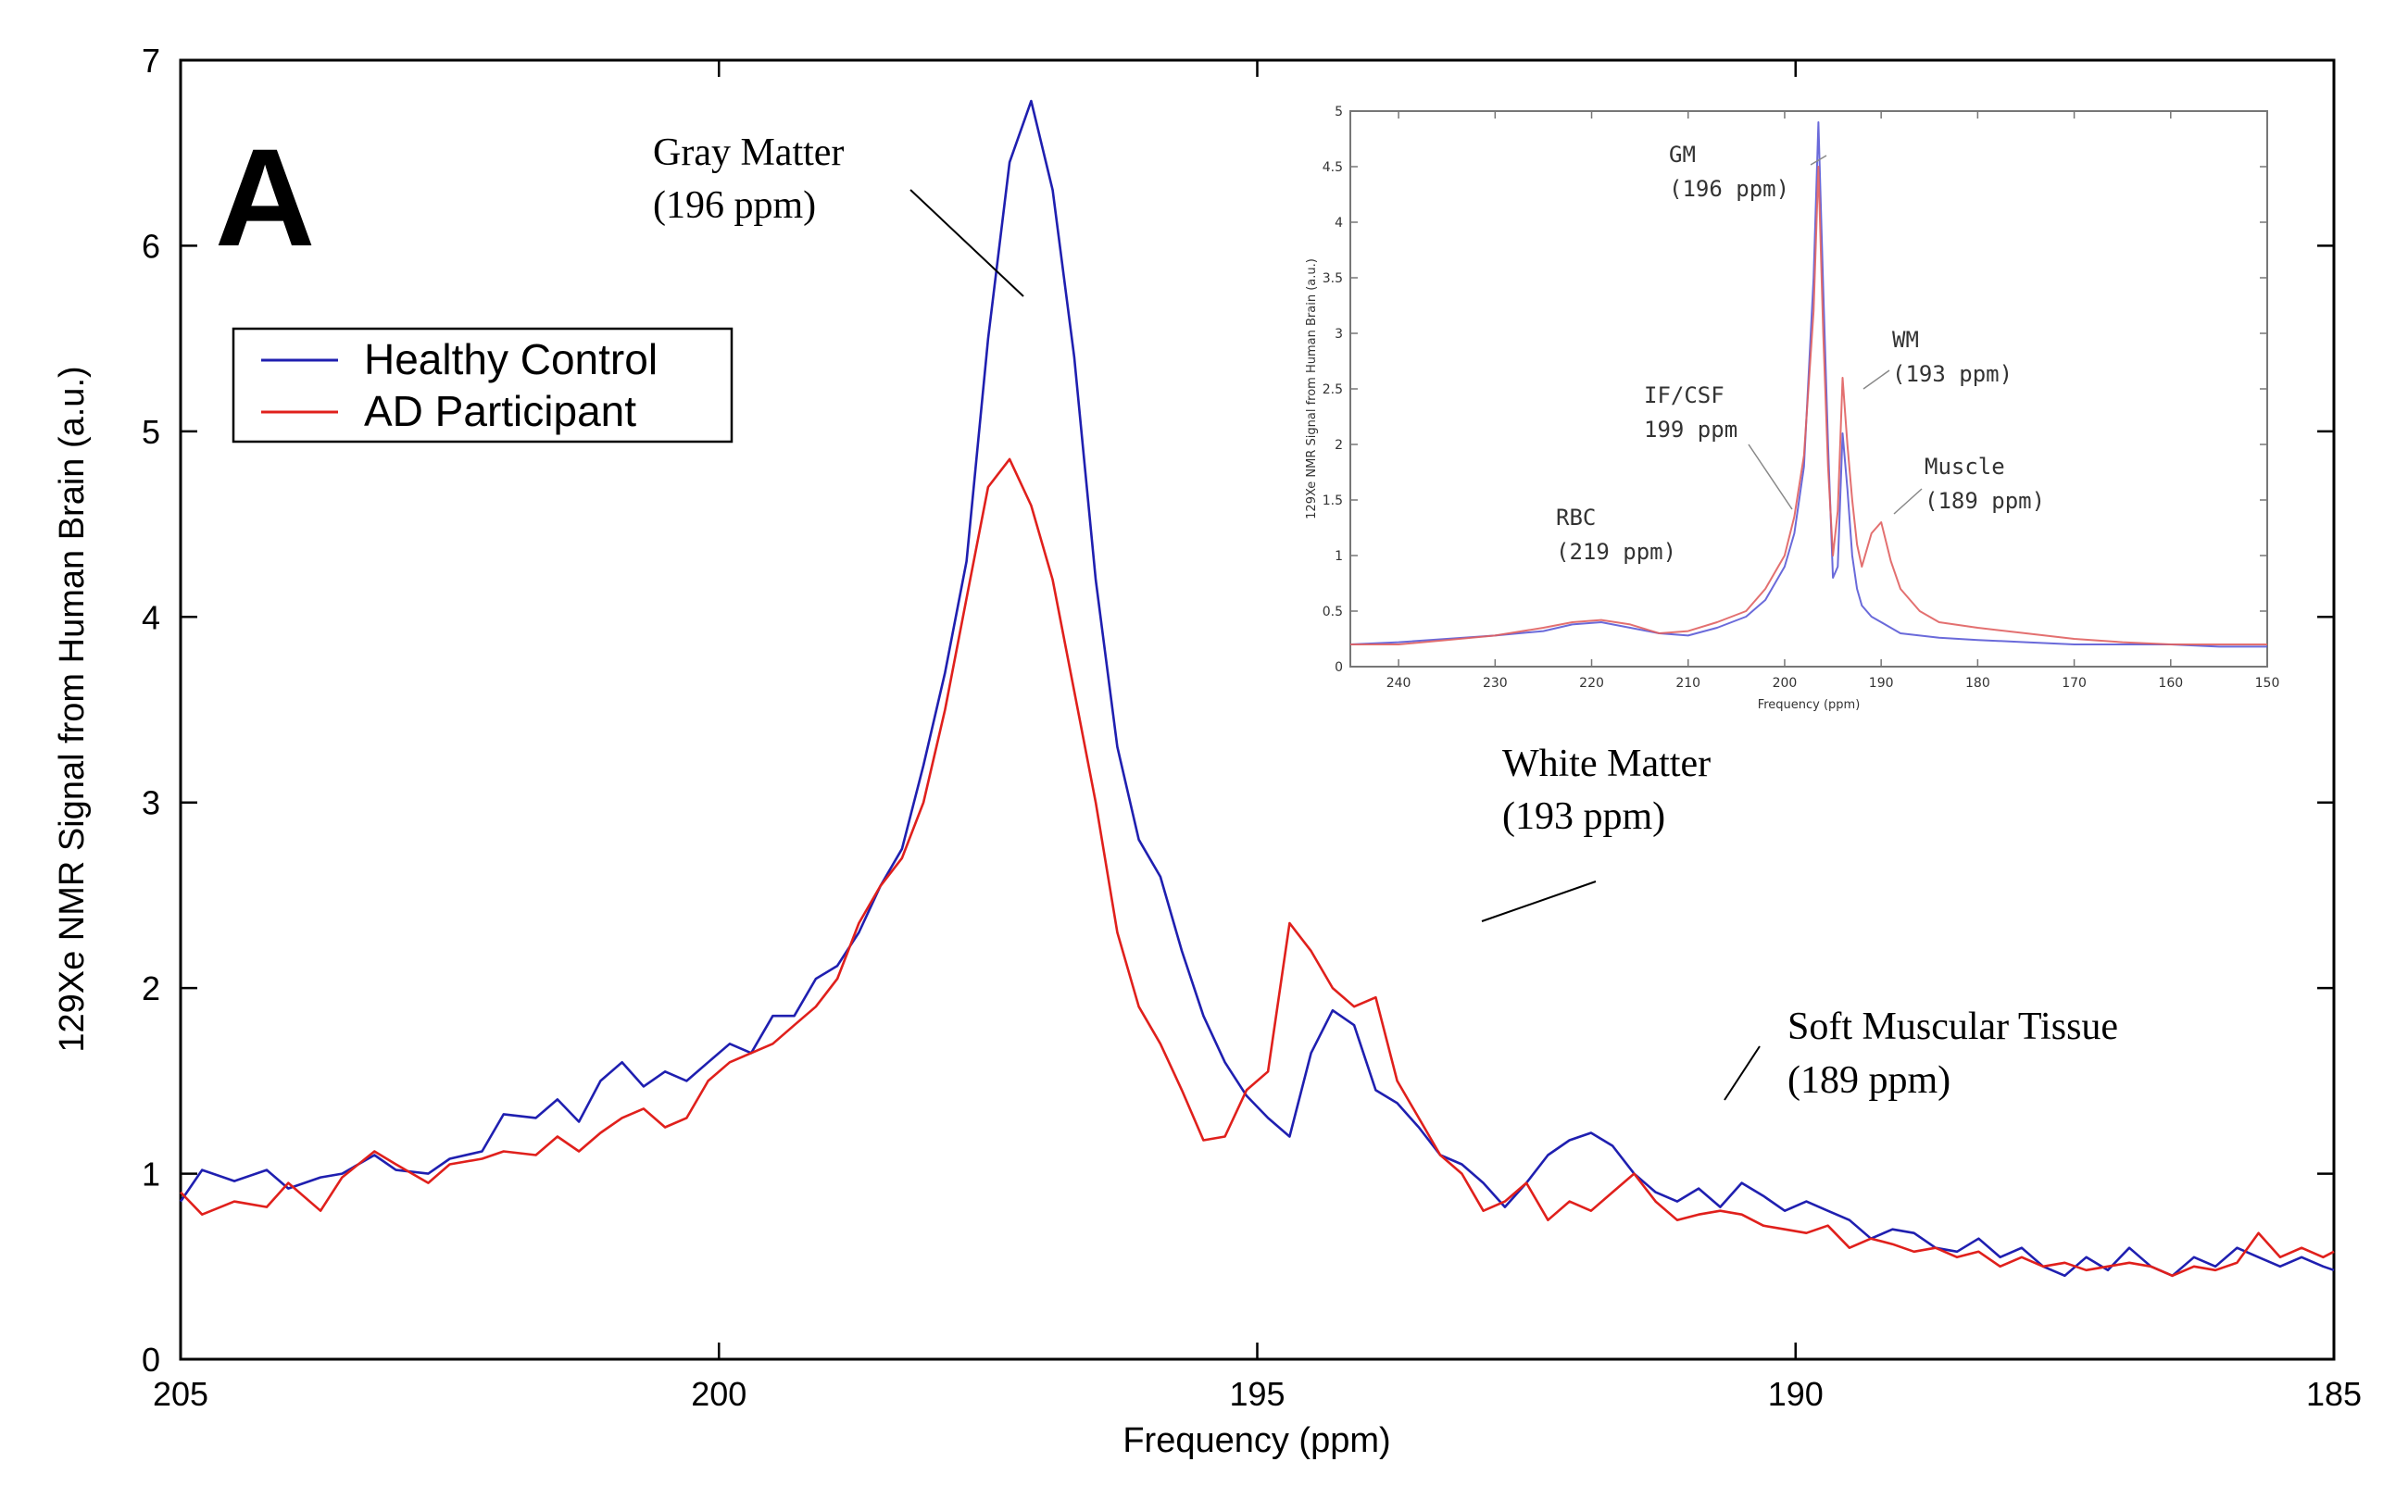  What do you see at coordinates (180, 1394) in the screenshot?
I see `x-tick-label: 205` at bounding box center [180, 1394].